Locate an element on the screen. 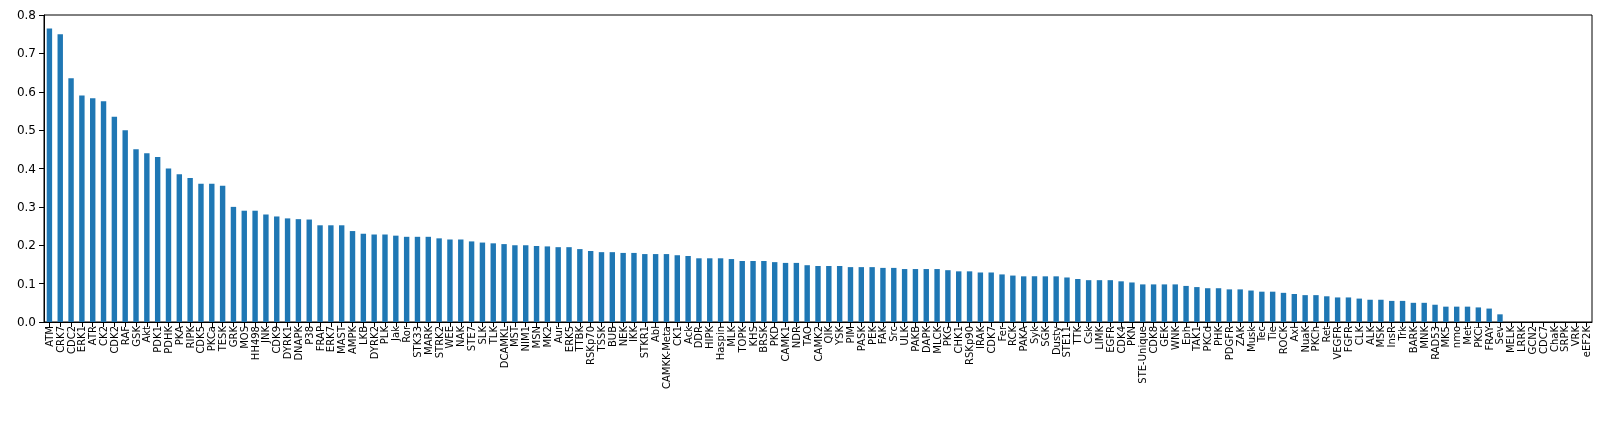  x-tick-label: MST is located at coordinates (515, 336).